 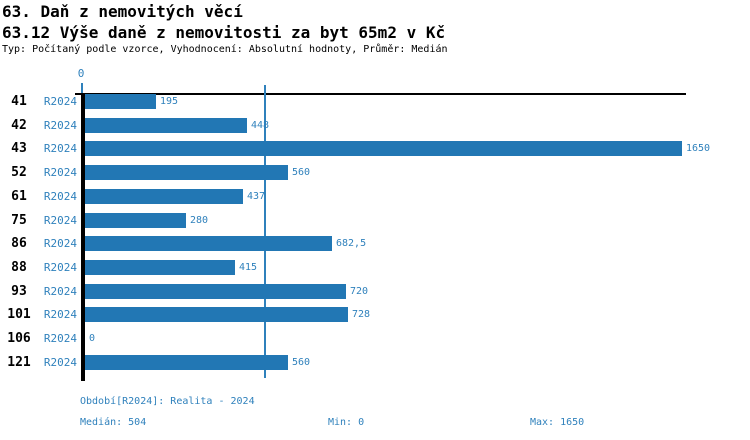 What do you see at coordinates (256, 196) in the screenshot?
I see `bar-value-label: 437` at bounding box center [256, 196].